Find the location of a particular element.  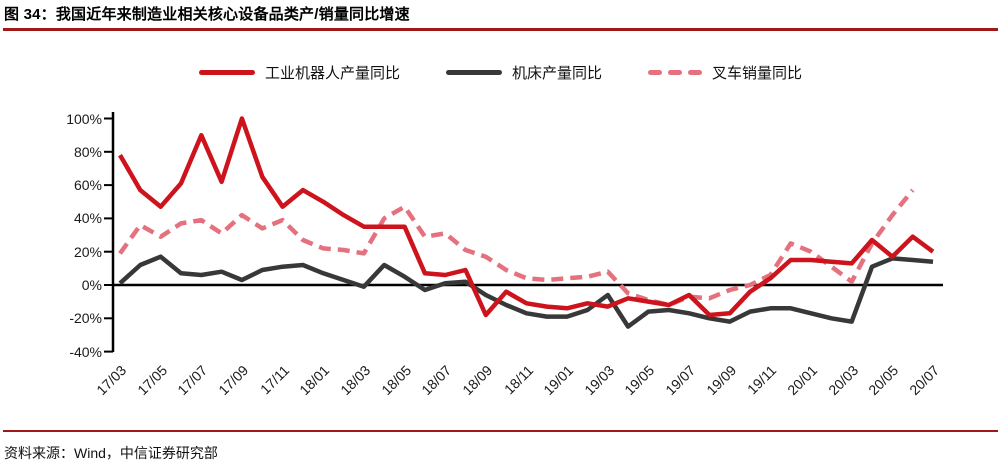

legend-swatch-robot-line is located at coordinates (226, 72).